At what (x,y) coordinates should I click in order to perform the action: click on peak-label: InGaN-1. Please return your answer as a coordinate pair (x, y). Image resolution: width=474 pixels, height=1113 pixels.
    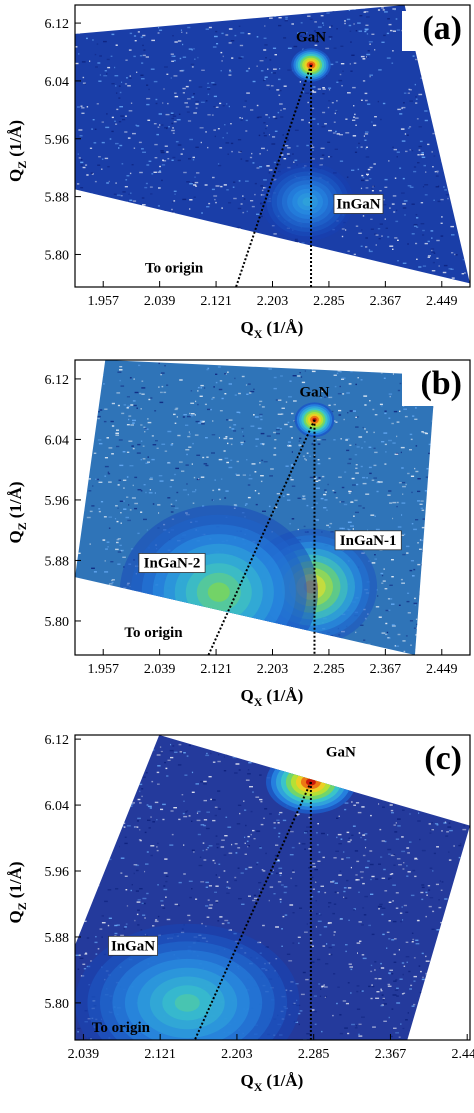
    Looking at the image, I should click on (368, 541).